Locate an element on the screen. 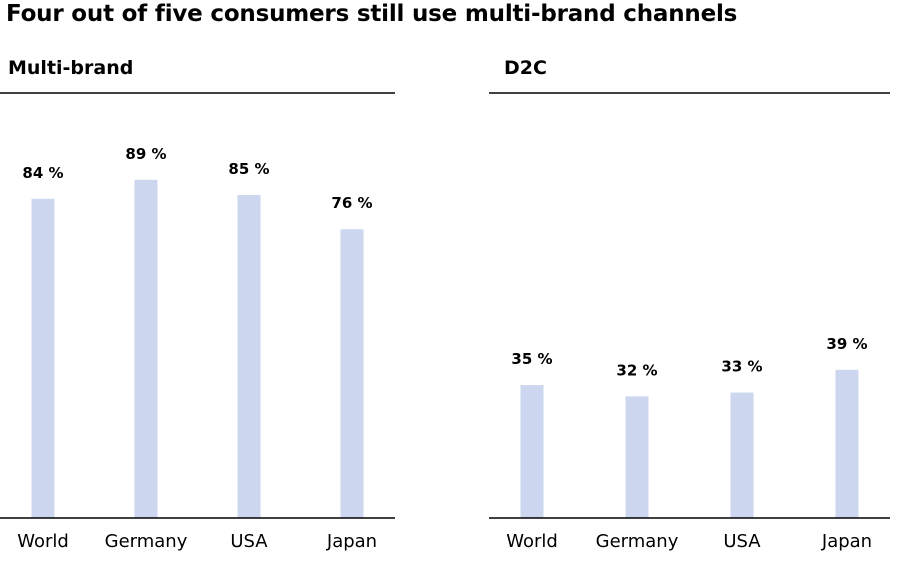 The width and height of the screenshot is (900, 561). d2c-panel-title: D2C is located at coordinates (525, 68).